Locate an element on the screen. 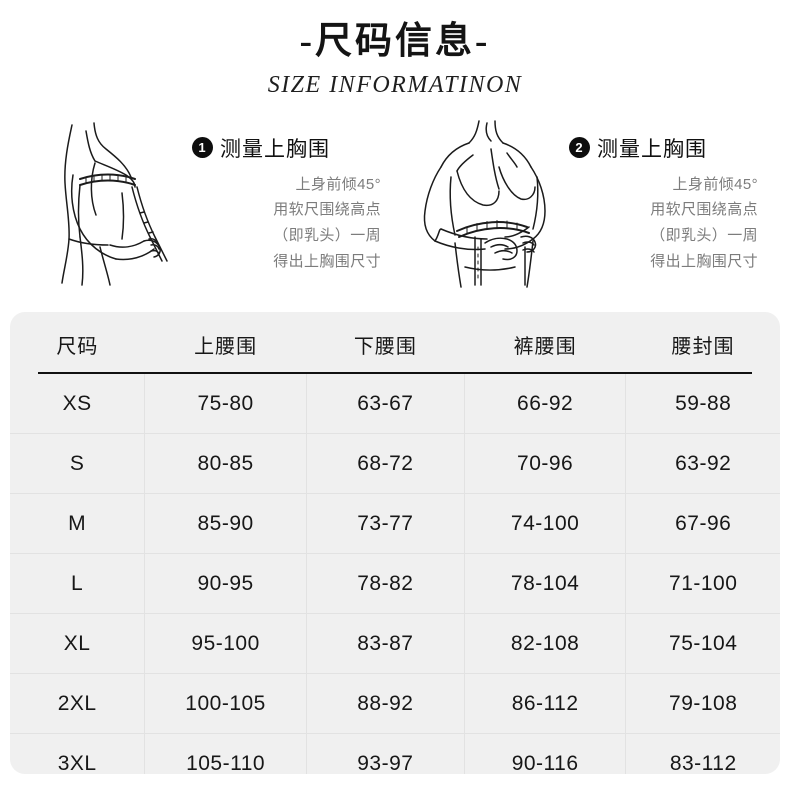 Image resolution: width=790 pixels, height=795 pixels. cell-upper-waist: 100-105 is located at coordinates (225, 703).